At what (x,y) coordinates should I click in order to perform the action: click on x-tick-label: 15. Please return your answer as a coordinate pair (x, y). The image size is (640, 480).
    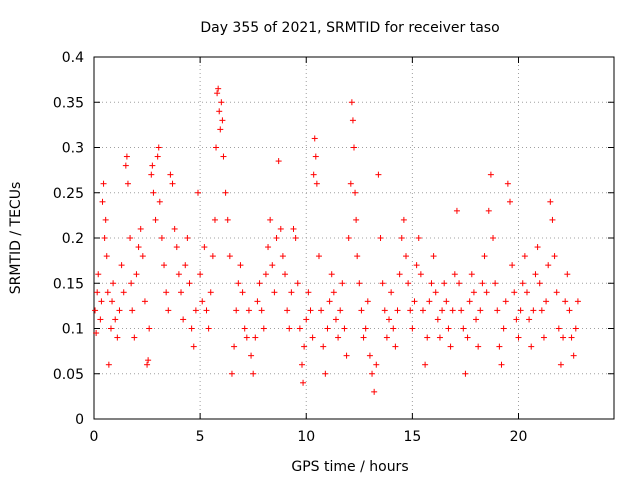
    Looking at the image, I should click on (412, 437).